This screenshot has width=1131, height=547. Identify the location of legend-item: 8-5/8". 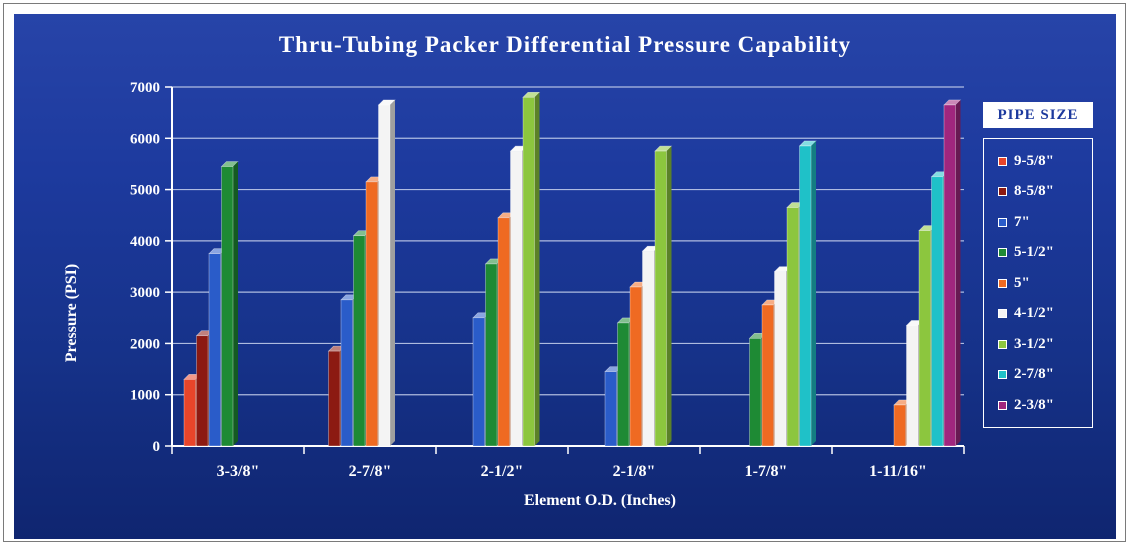
(1026, 192).